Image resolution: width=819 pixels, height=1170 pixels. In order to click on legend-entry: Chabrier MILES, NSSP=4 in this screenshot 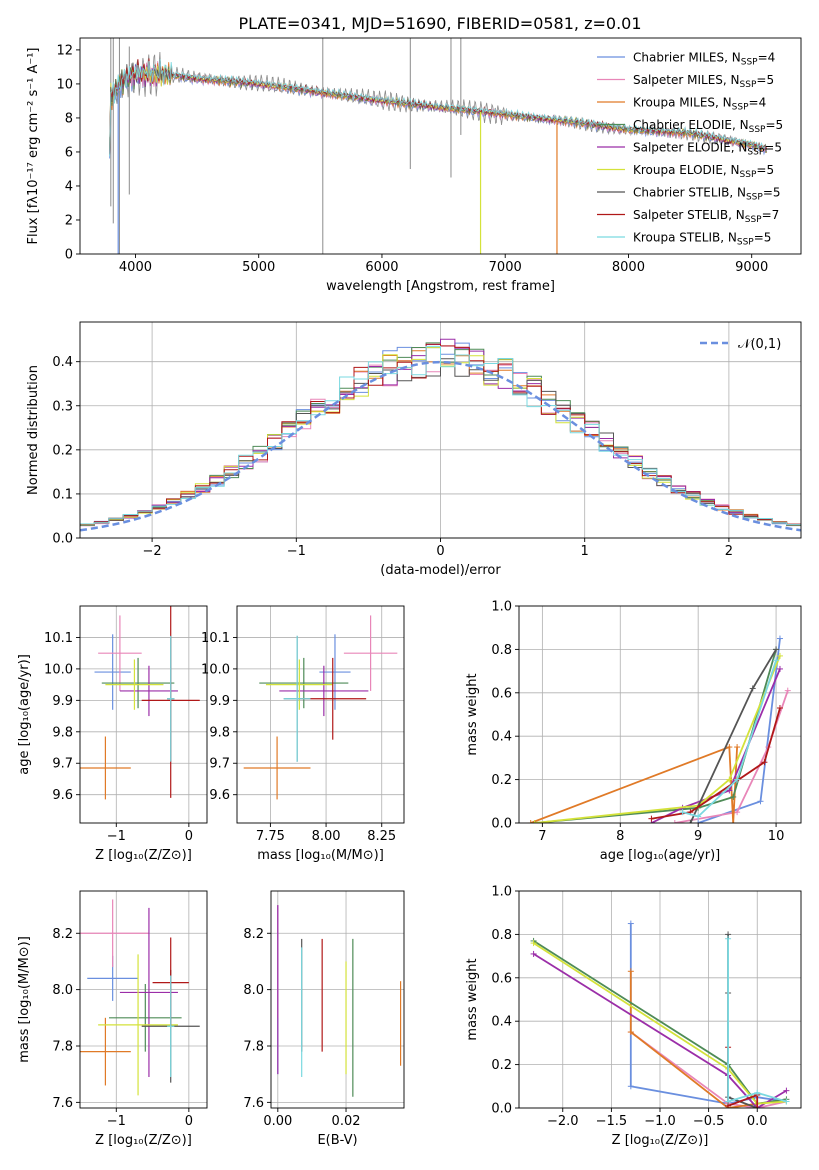, I will do `click(704, 59)`.